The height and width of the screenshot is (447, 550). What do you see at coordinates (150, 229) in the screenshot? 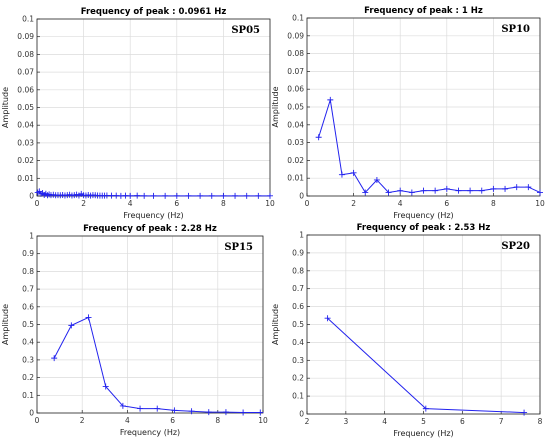
I see `chart-title: Frequency of peak : 2.28 Hz` at bounding box center [150, 229].